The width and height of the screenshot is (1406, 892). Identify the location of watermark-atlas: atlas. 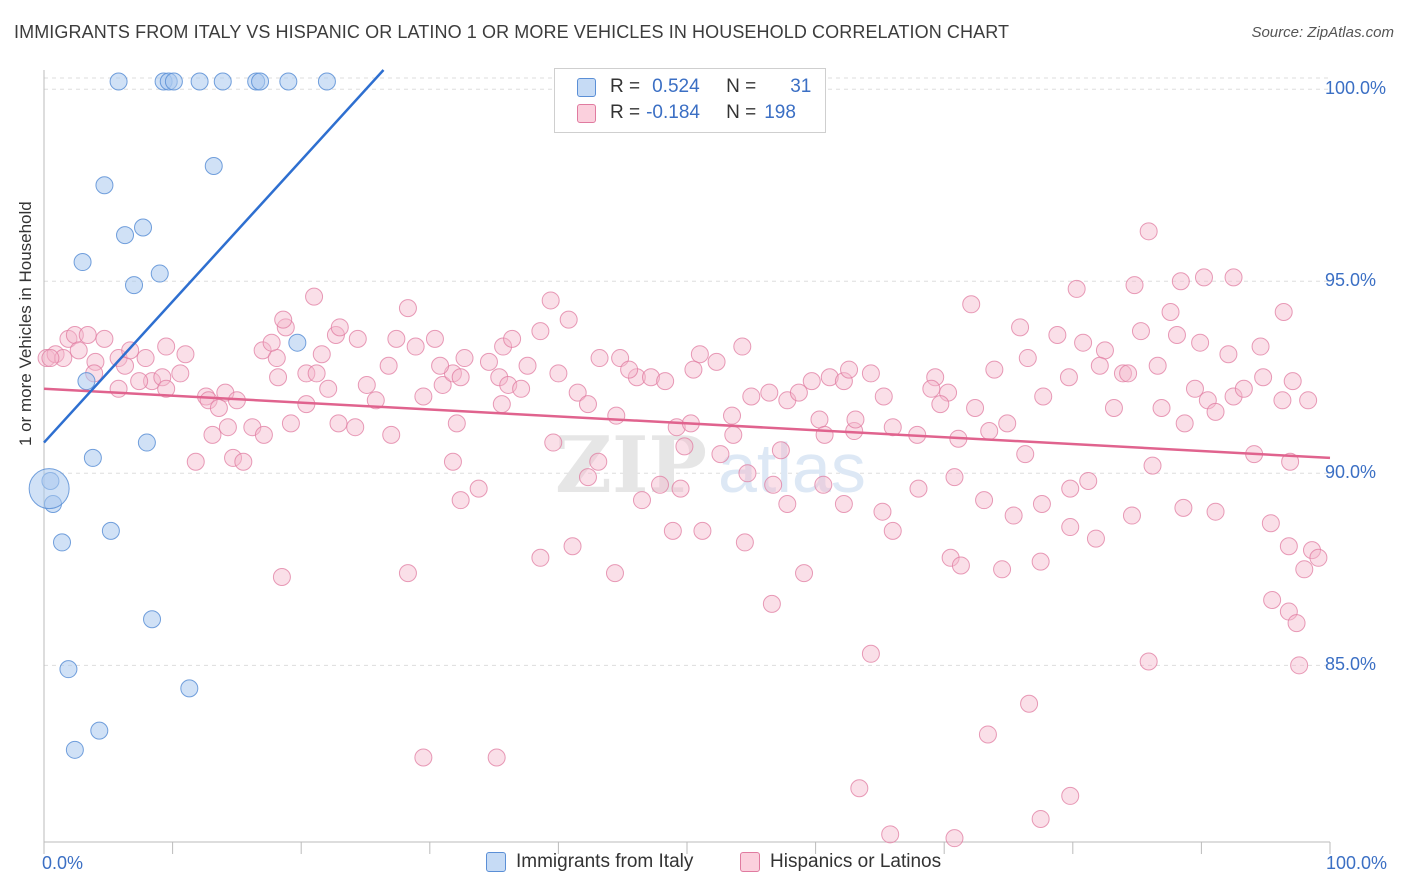
(792, 468).